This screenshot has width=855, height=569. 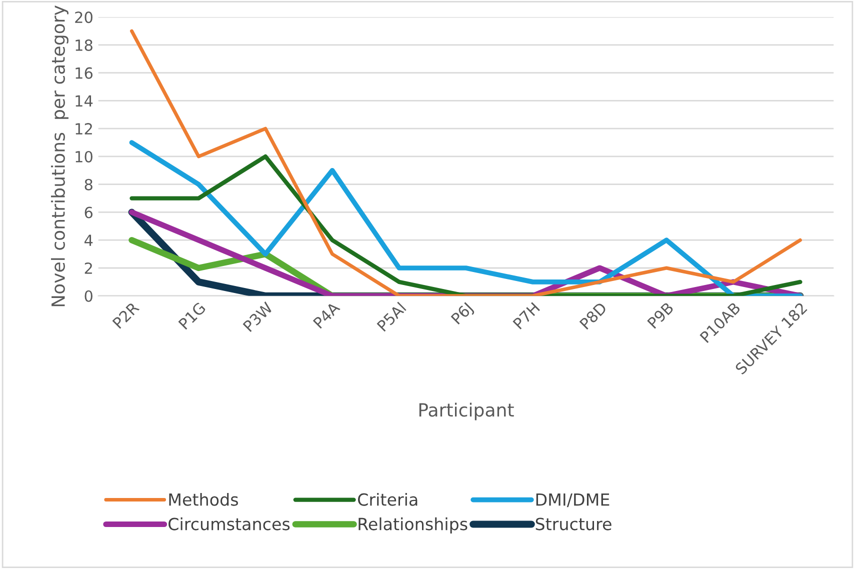 What do you see at coordinates (126, 315) in the screenshot?
I see `x-tick-label: P2R` at bounding box center [126, 315].